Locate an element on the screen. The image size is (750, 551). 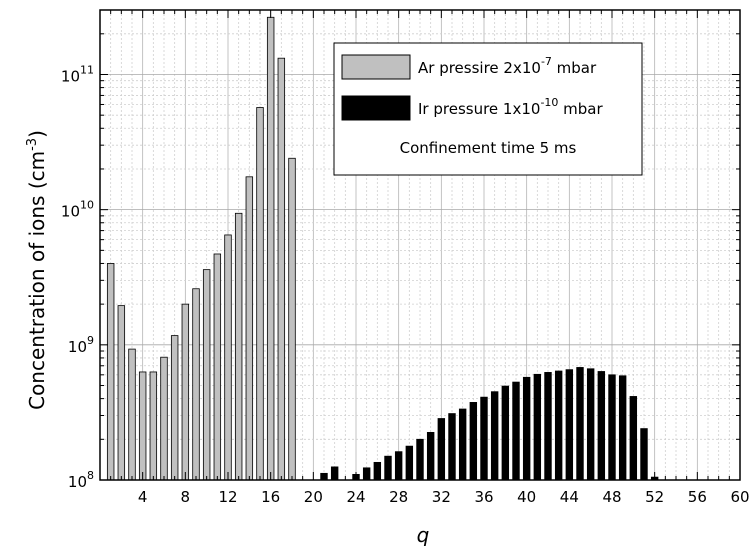
x-tick-label: 40 is located at coordinates (526, 497).